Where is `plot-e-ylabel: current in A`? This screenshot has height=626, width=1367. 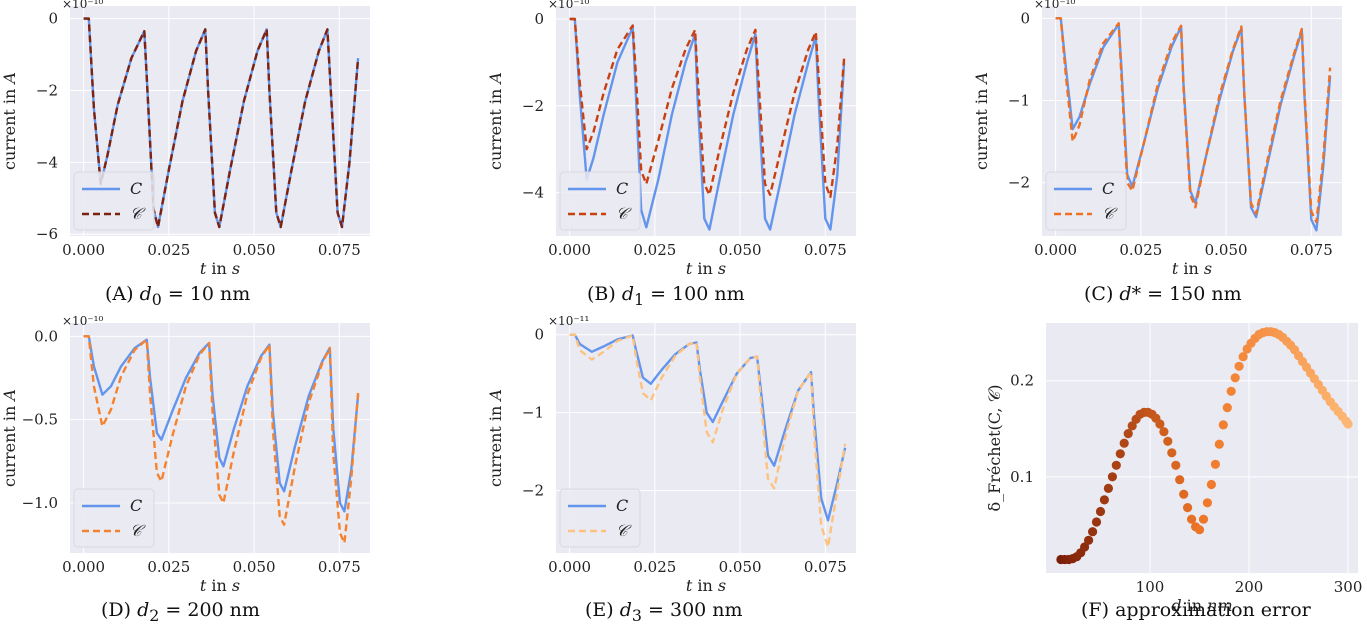 plot-e-ylabel: current in A is located at coordinates (495, 438).